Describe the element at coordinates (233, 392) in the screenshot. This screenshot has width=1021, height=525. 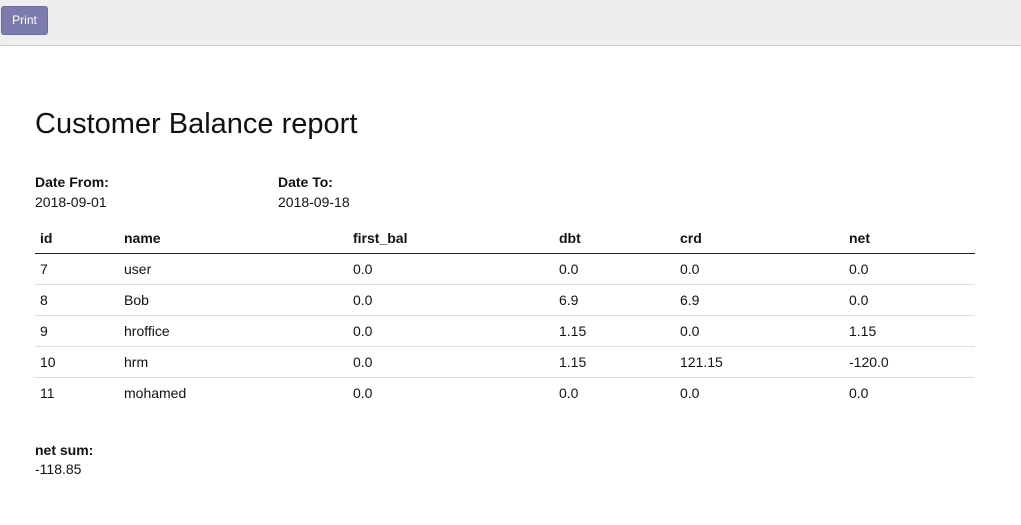
I see `cell-name: mohamed` at that location.